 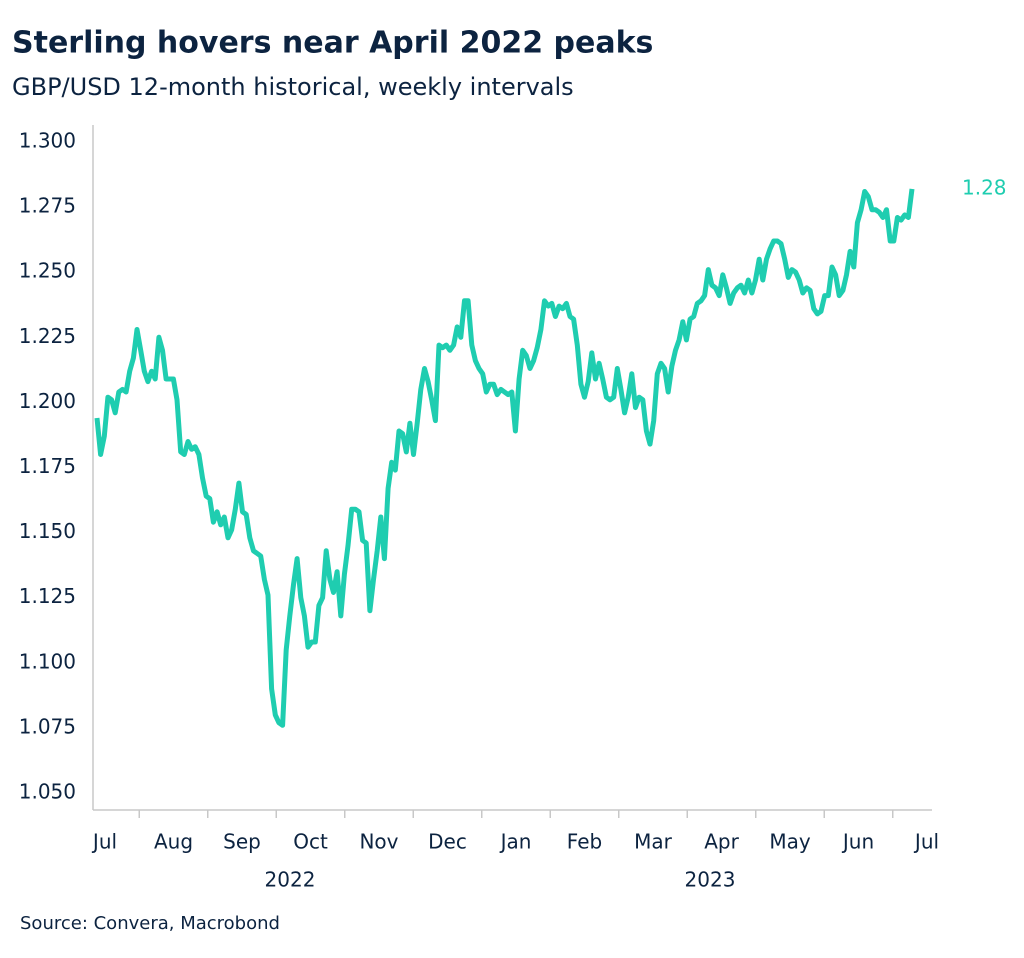 What do you see at coordinates (332, 43) in the screenshot?
I see `chart-title: Sterling hovers near April 2022 peaks` at bounding box center [332, 43].